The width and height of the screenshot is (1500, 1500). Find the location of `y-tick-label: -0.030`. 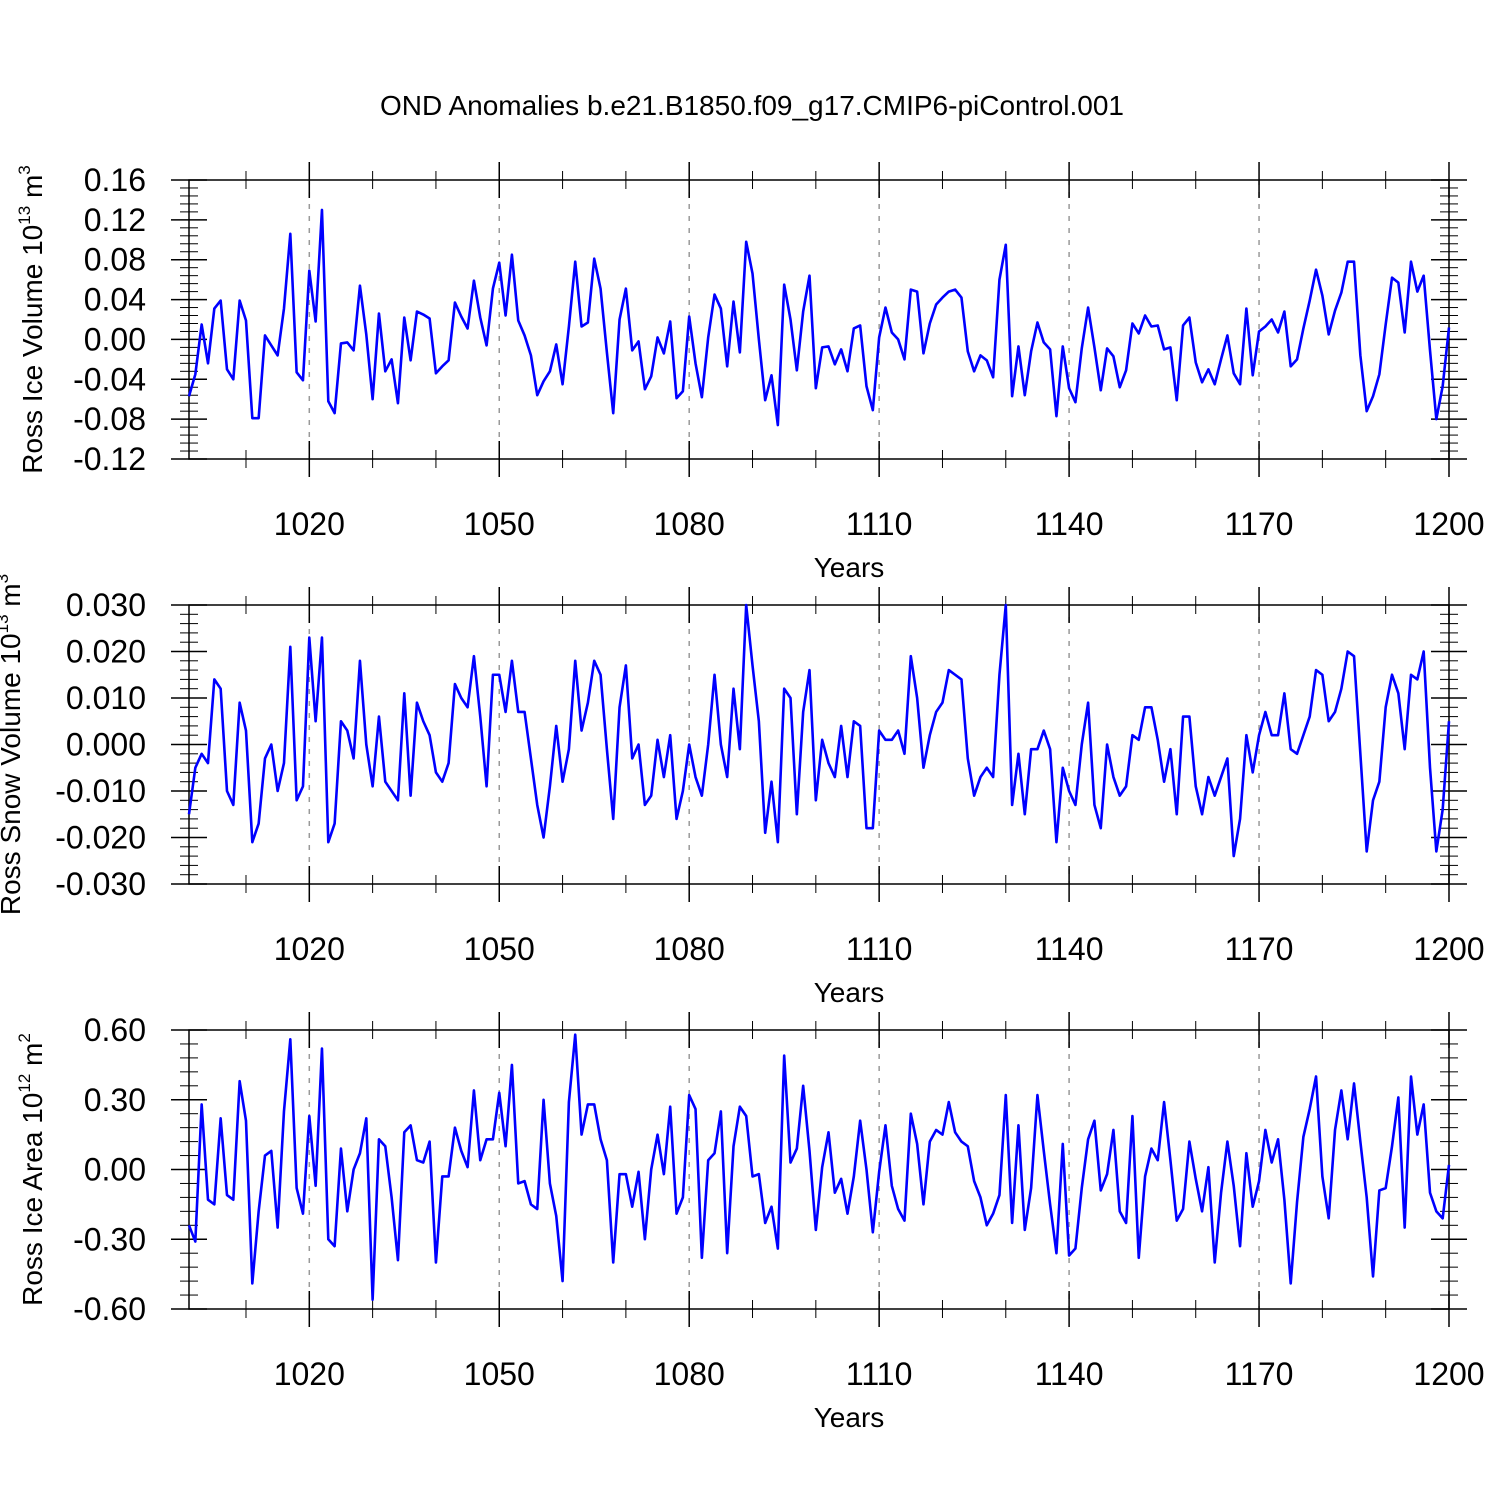

y-tick-label: -0.030 is located at coordinates (100, 884).